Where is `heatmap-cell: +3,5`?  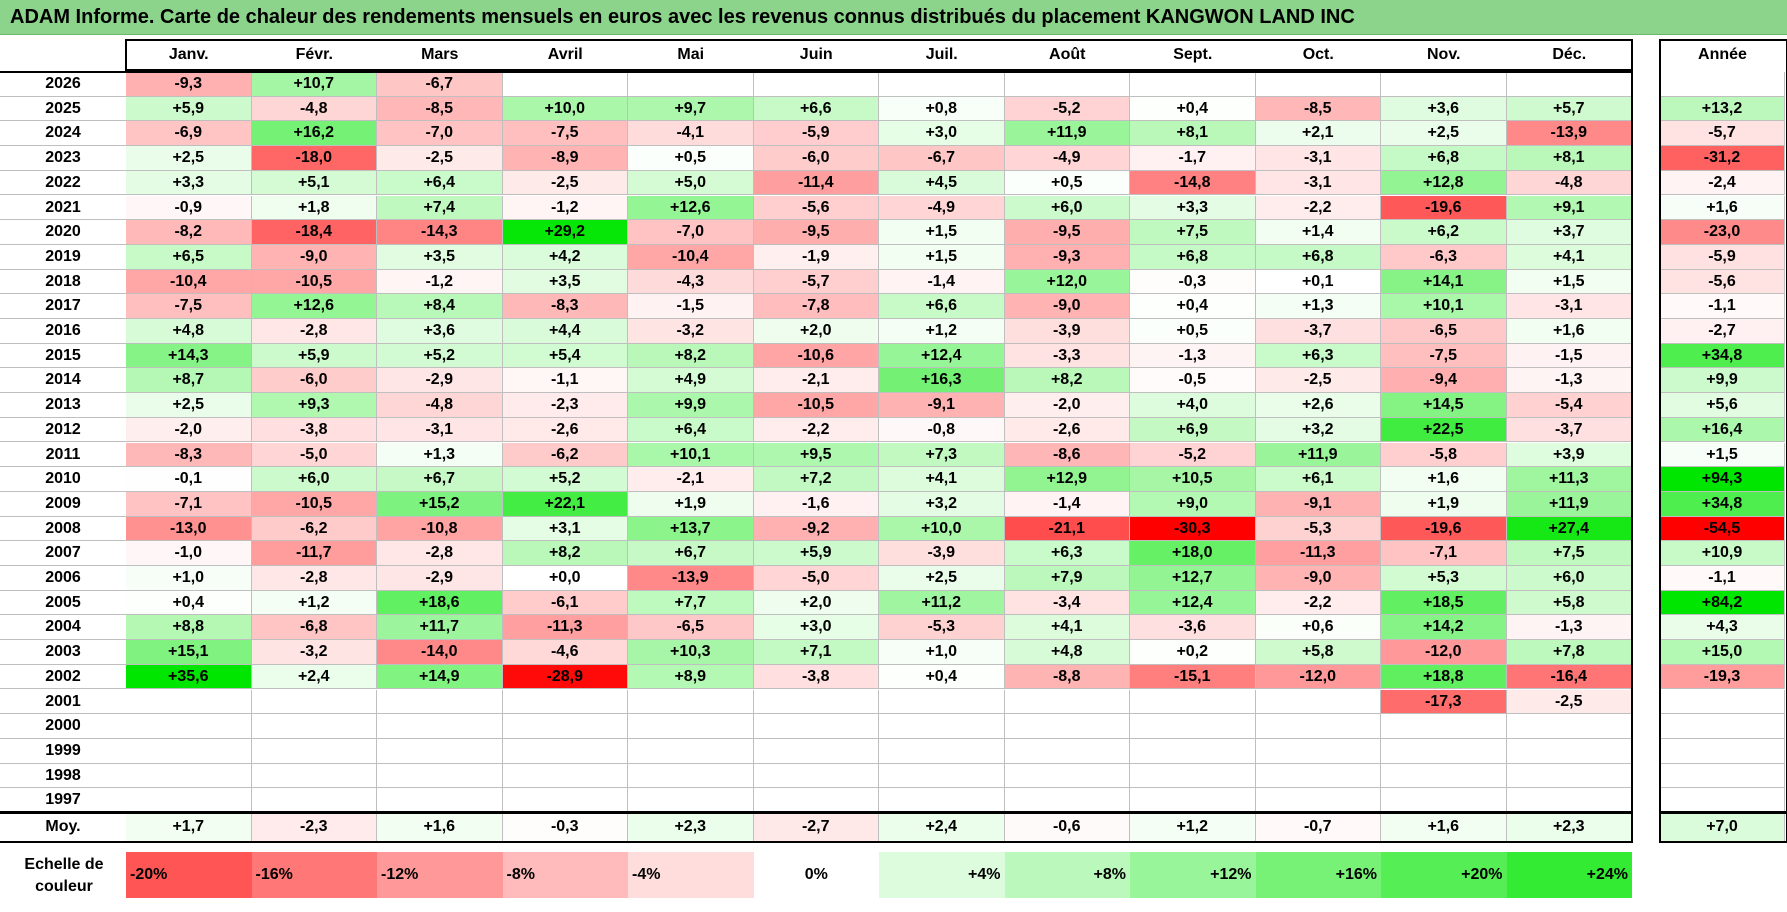 heatmap-cell: +3,5 is located at coordinates (440, 257).